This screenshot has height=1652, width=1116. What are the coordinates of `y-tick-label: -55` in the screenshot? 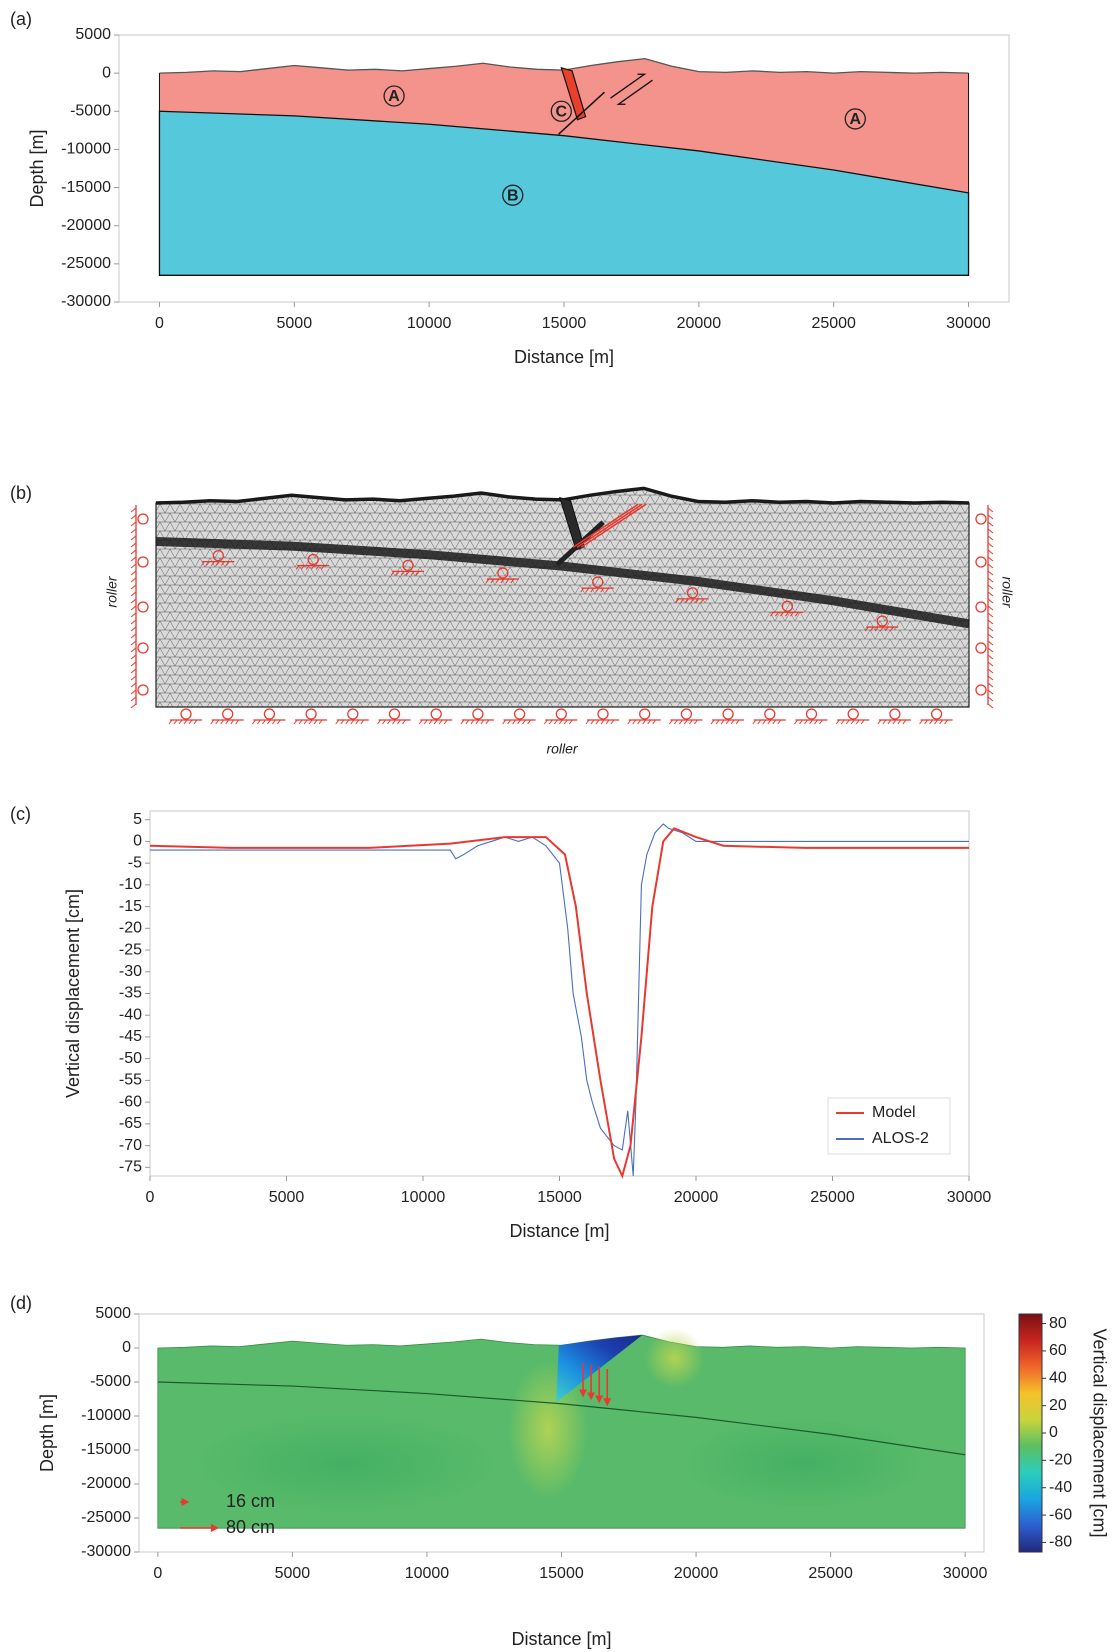 It's located at (130, 1080).